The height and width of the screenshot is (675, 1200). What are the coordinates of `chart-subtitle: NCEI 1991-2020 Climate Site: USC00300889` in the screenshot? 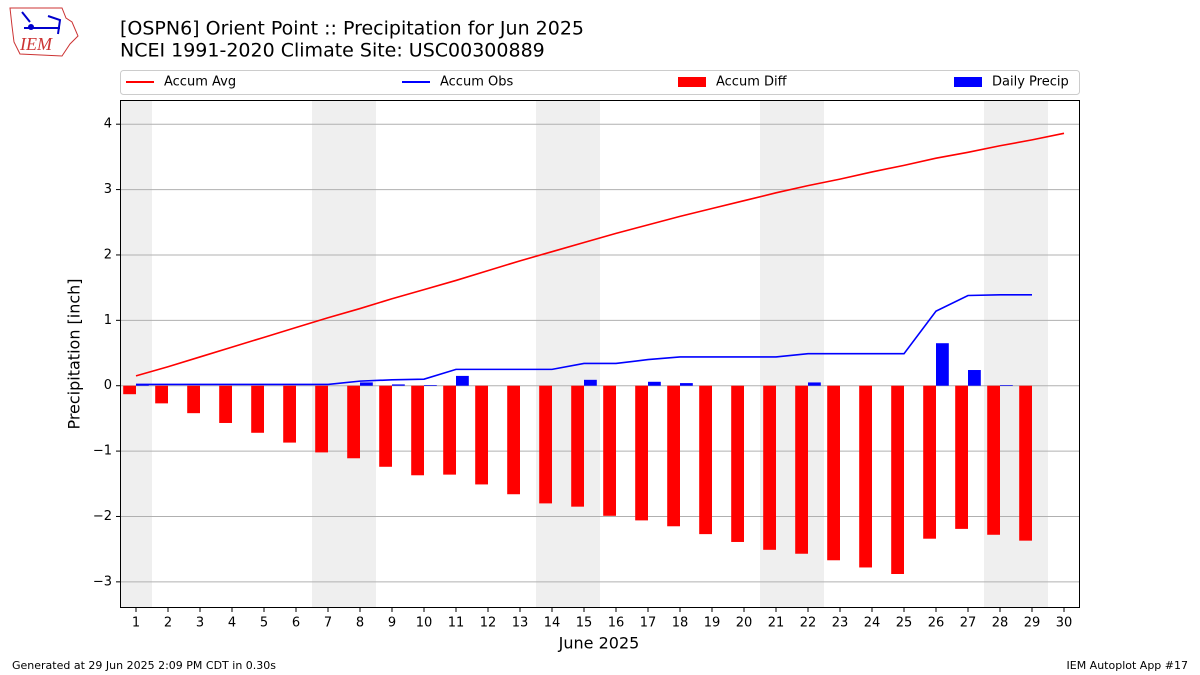 It's located at (332, 51).